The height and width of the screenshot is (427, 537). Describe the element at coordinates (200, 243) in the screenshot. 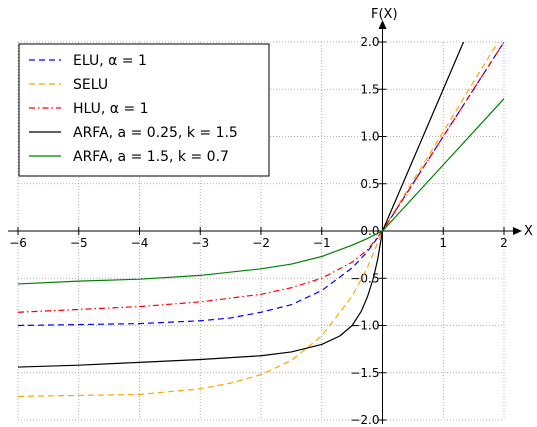

I see `x-tick-label: −3` at that location.